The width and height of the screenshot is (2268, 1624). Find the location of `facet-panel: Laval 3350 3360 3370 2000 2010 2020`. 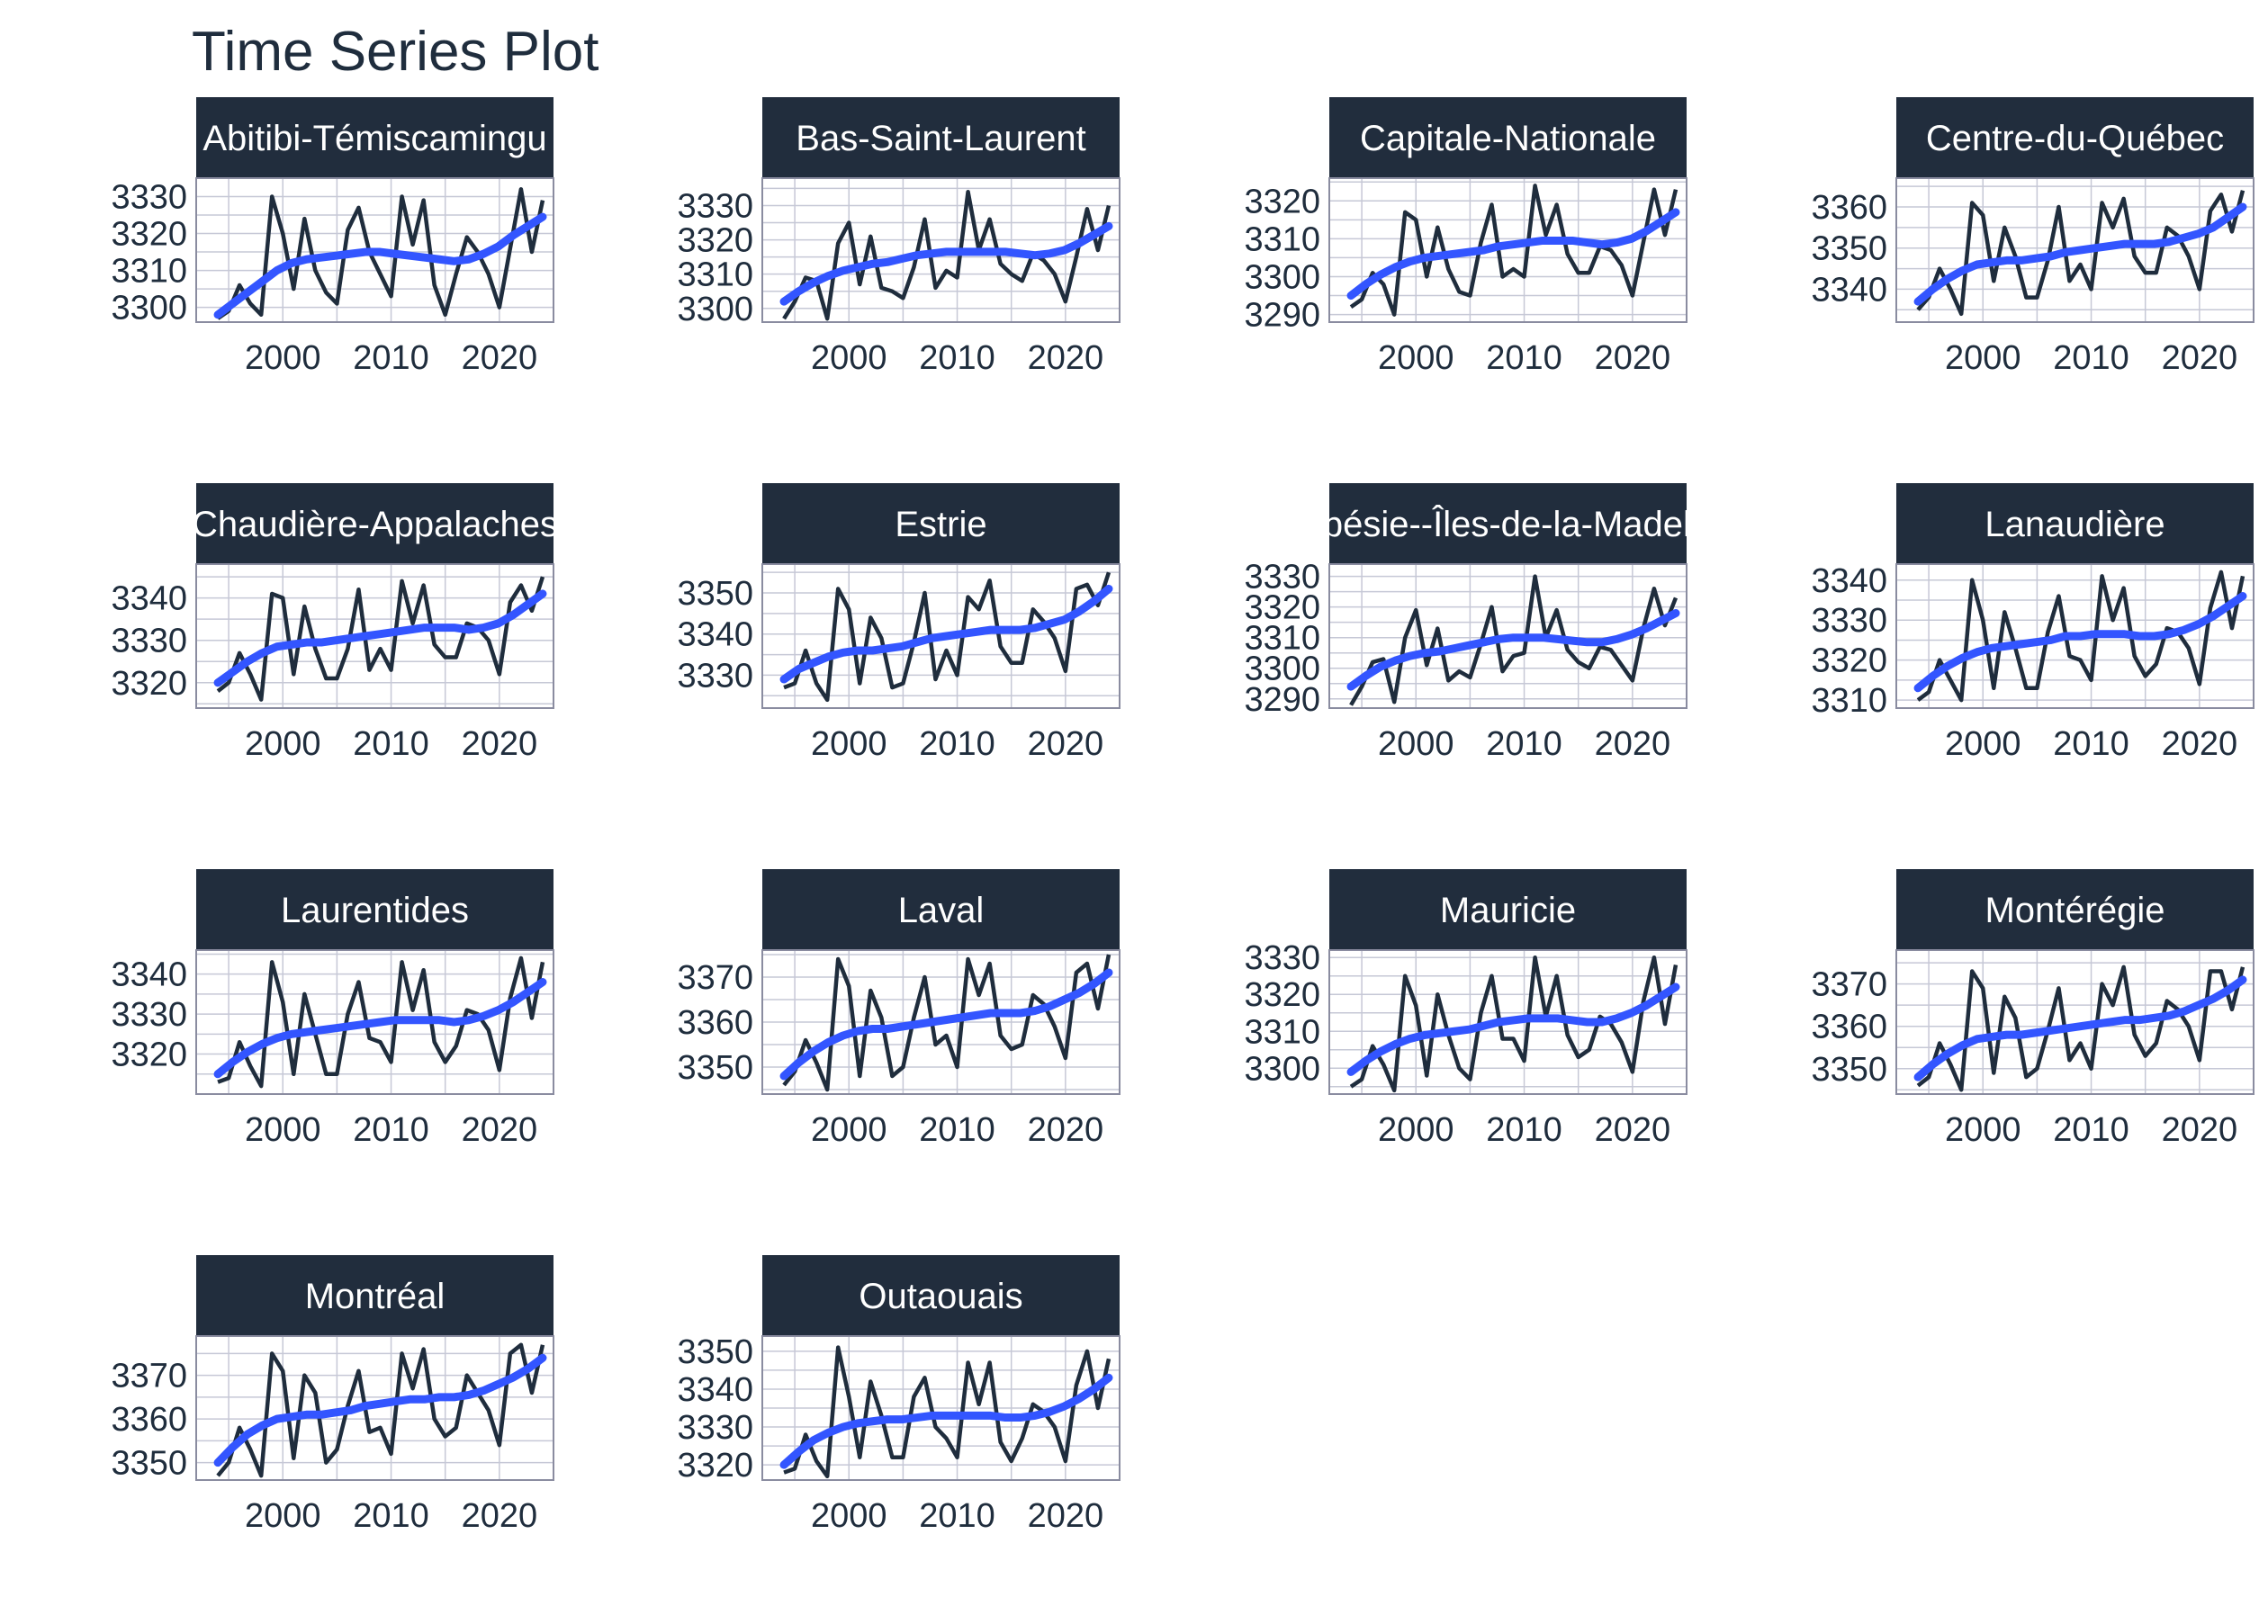

facet-panel: Laval 3350 3360 3370 2000 2010 2020 is located at coordinates (898, 1009).